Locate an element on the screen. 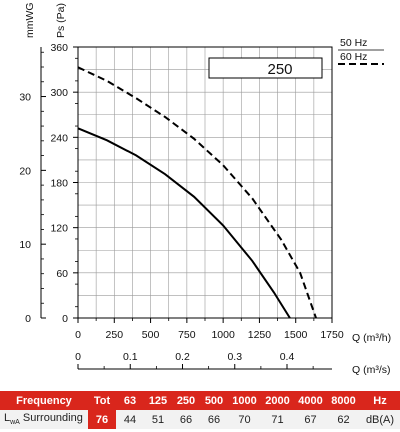  y2-tick-label: 10 is located at coordinates (25, 245).